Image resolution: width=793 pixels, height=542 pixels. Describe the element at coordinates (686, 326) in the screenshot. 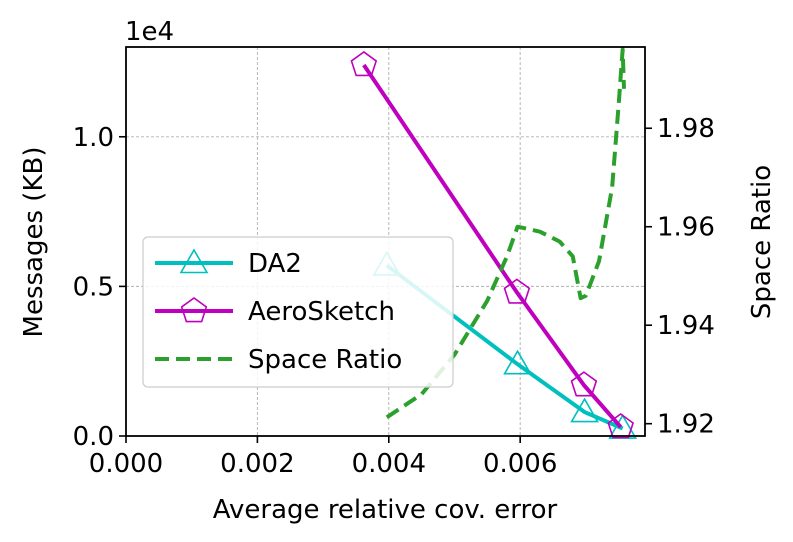

I see `y-right-tick-label: 1.94` at that location.